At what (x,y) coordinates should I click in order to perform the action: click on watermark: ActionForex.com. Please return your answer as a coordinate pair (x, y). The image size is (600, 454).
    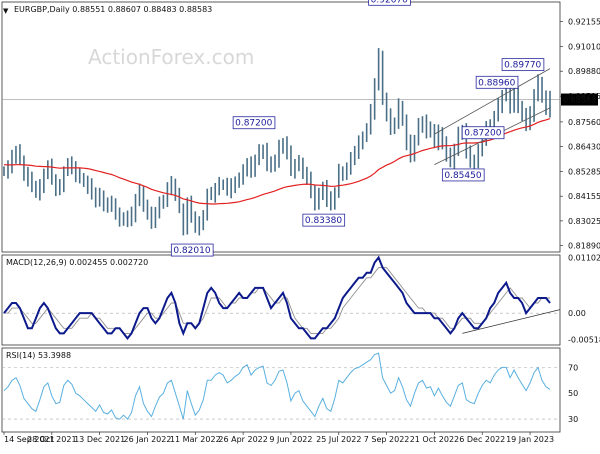
    Looking at the image, I should click on (171, 57).